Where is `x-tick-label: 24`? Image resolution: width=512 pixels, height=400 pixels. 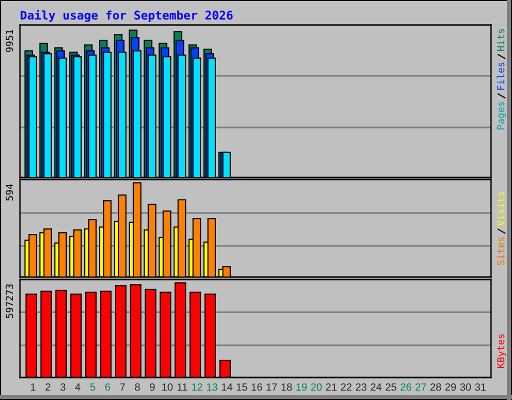
x-tick-label: 24 is located at coordinates (376, 387).